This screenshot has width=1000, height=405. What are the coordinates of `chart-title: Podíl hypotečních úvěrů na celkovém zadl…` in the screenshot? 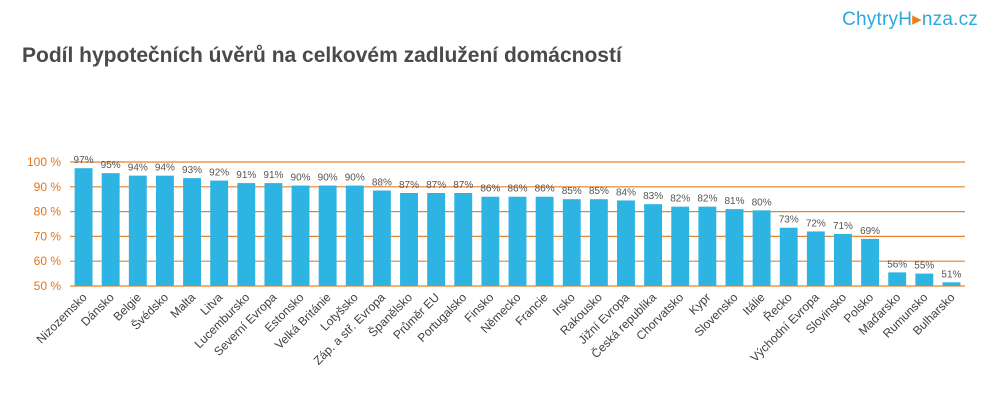 It's located at (322, 55).